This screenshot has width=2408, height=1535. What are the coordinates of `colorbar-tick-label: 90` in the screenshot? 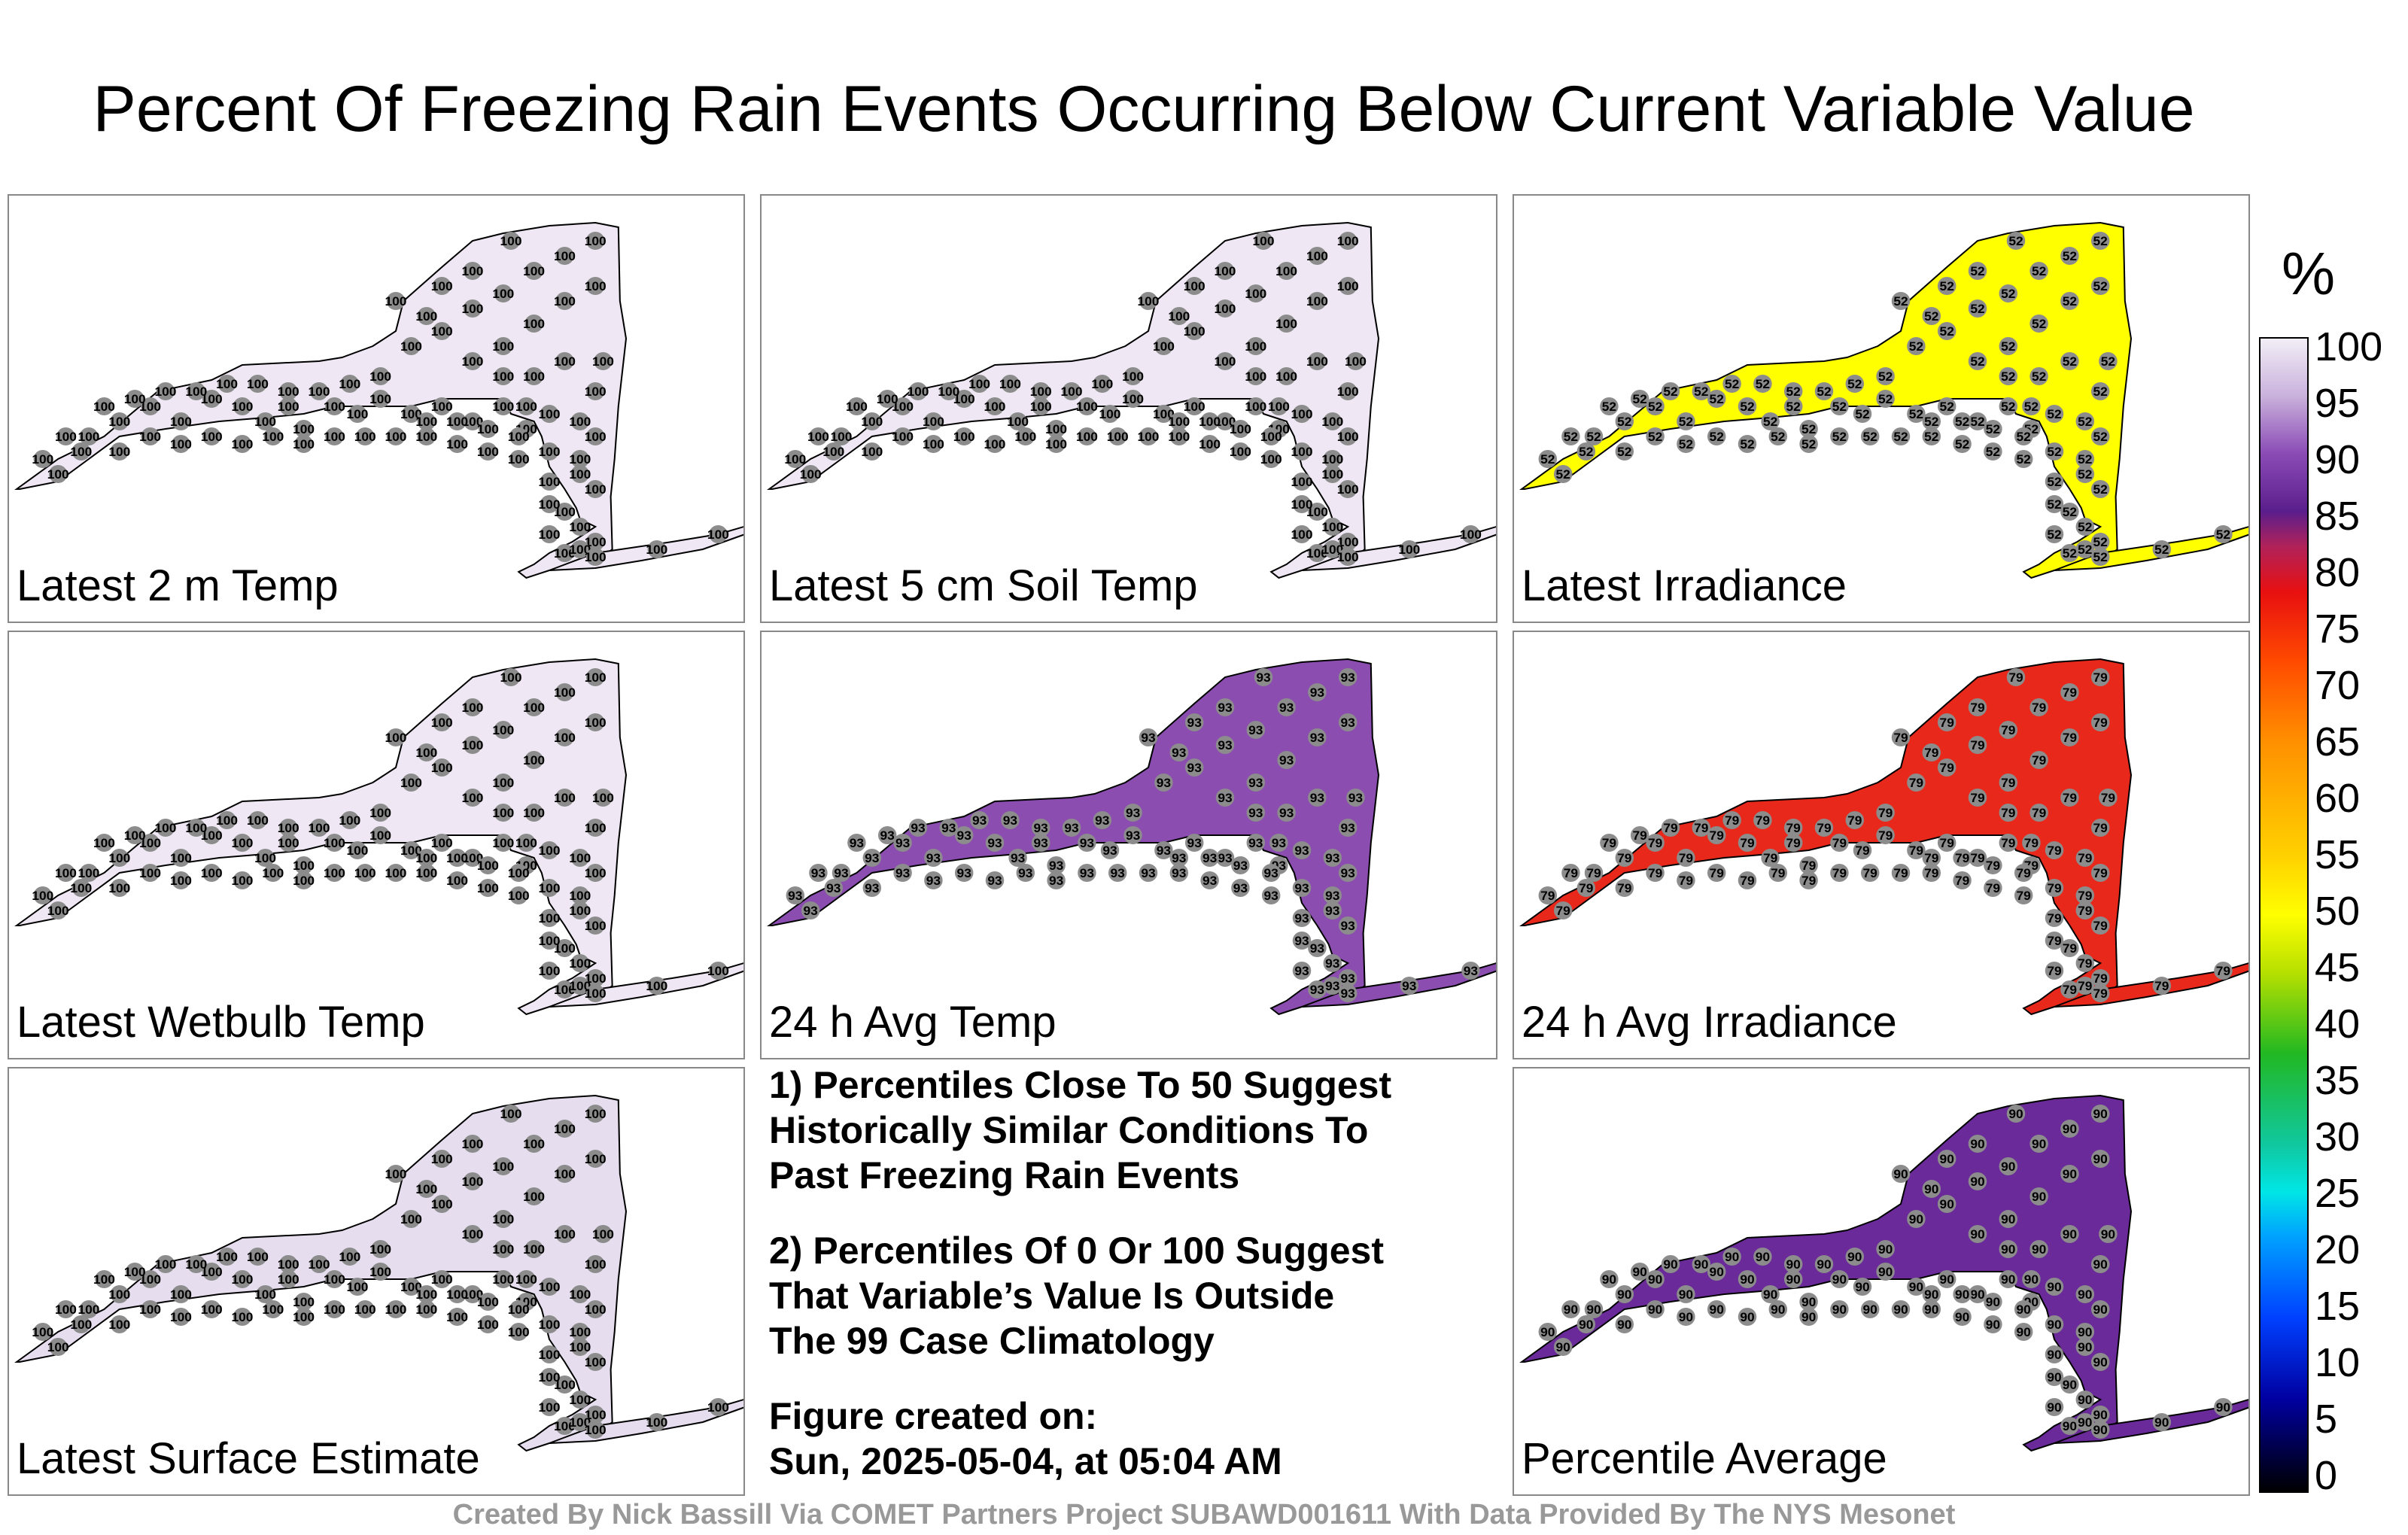 It's located at (2338, 459).